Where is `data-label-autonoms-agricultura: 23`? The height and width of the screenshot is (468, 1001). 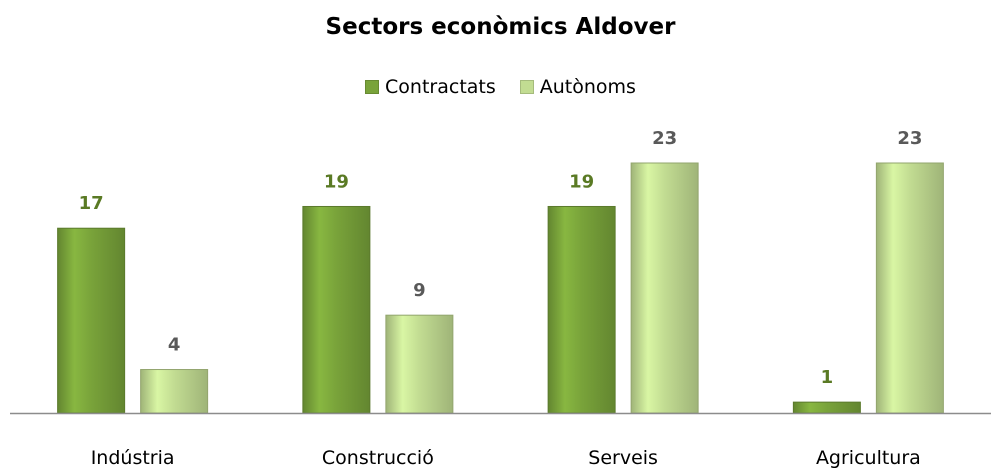
data-label-autonoms-agricultura: 23 is located at coordinates (909, 138).